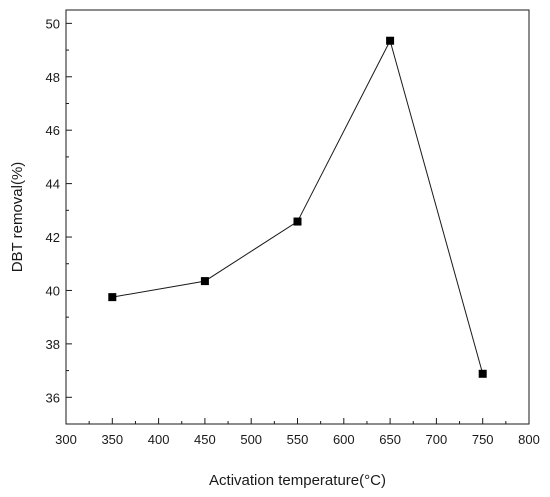  I want to click on x-tick-label: 550, so click(298, 439).